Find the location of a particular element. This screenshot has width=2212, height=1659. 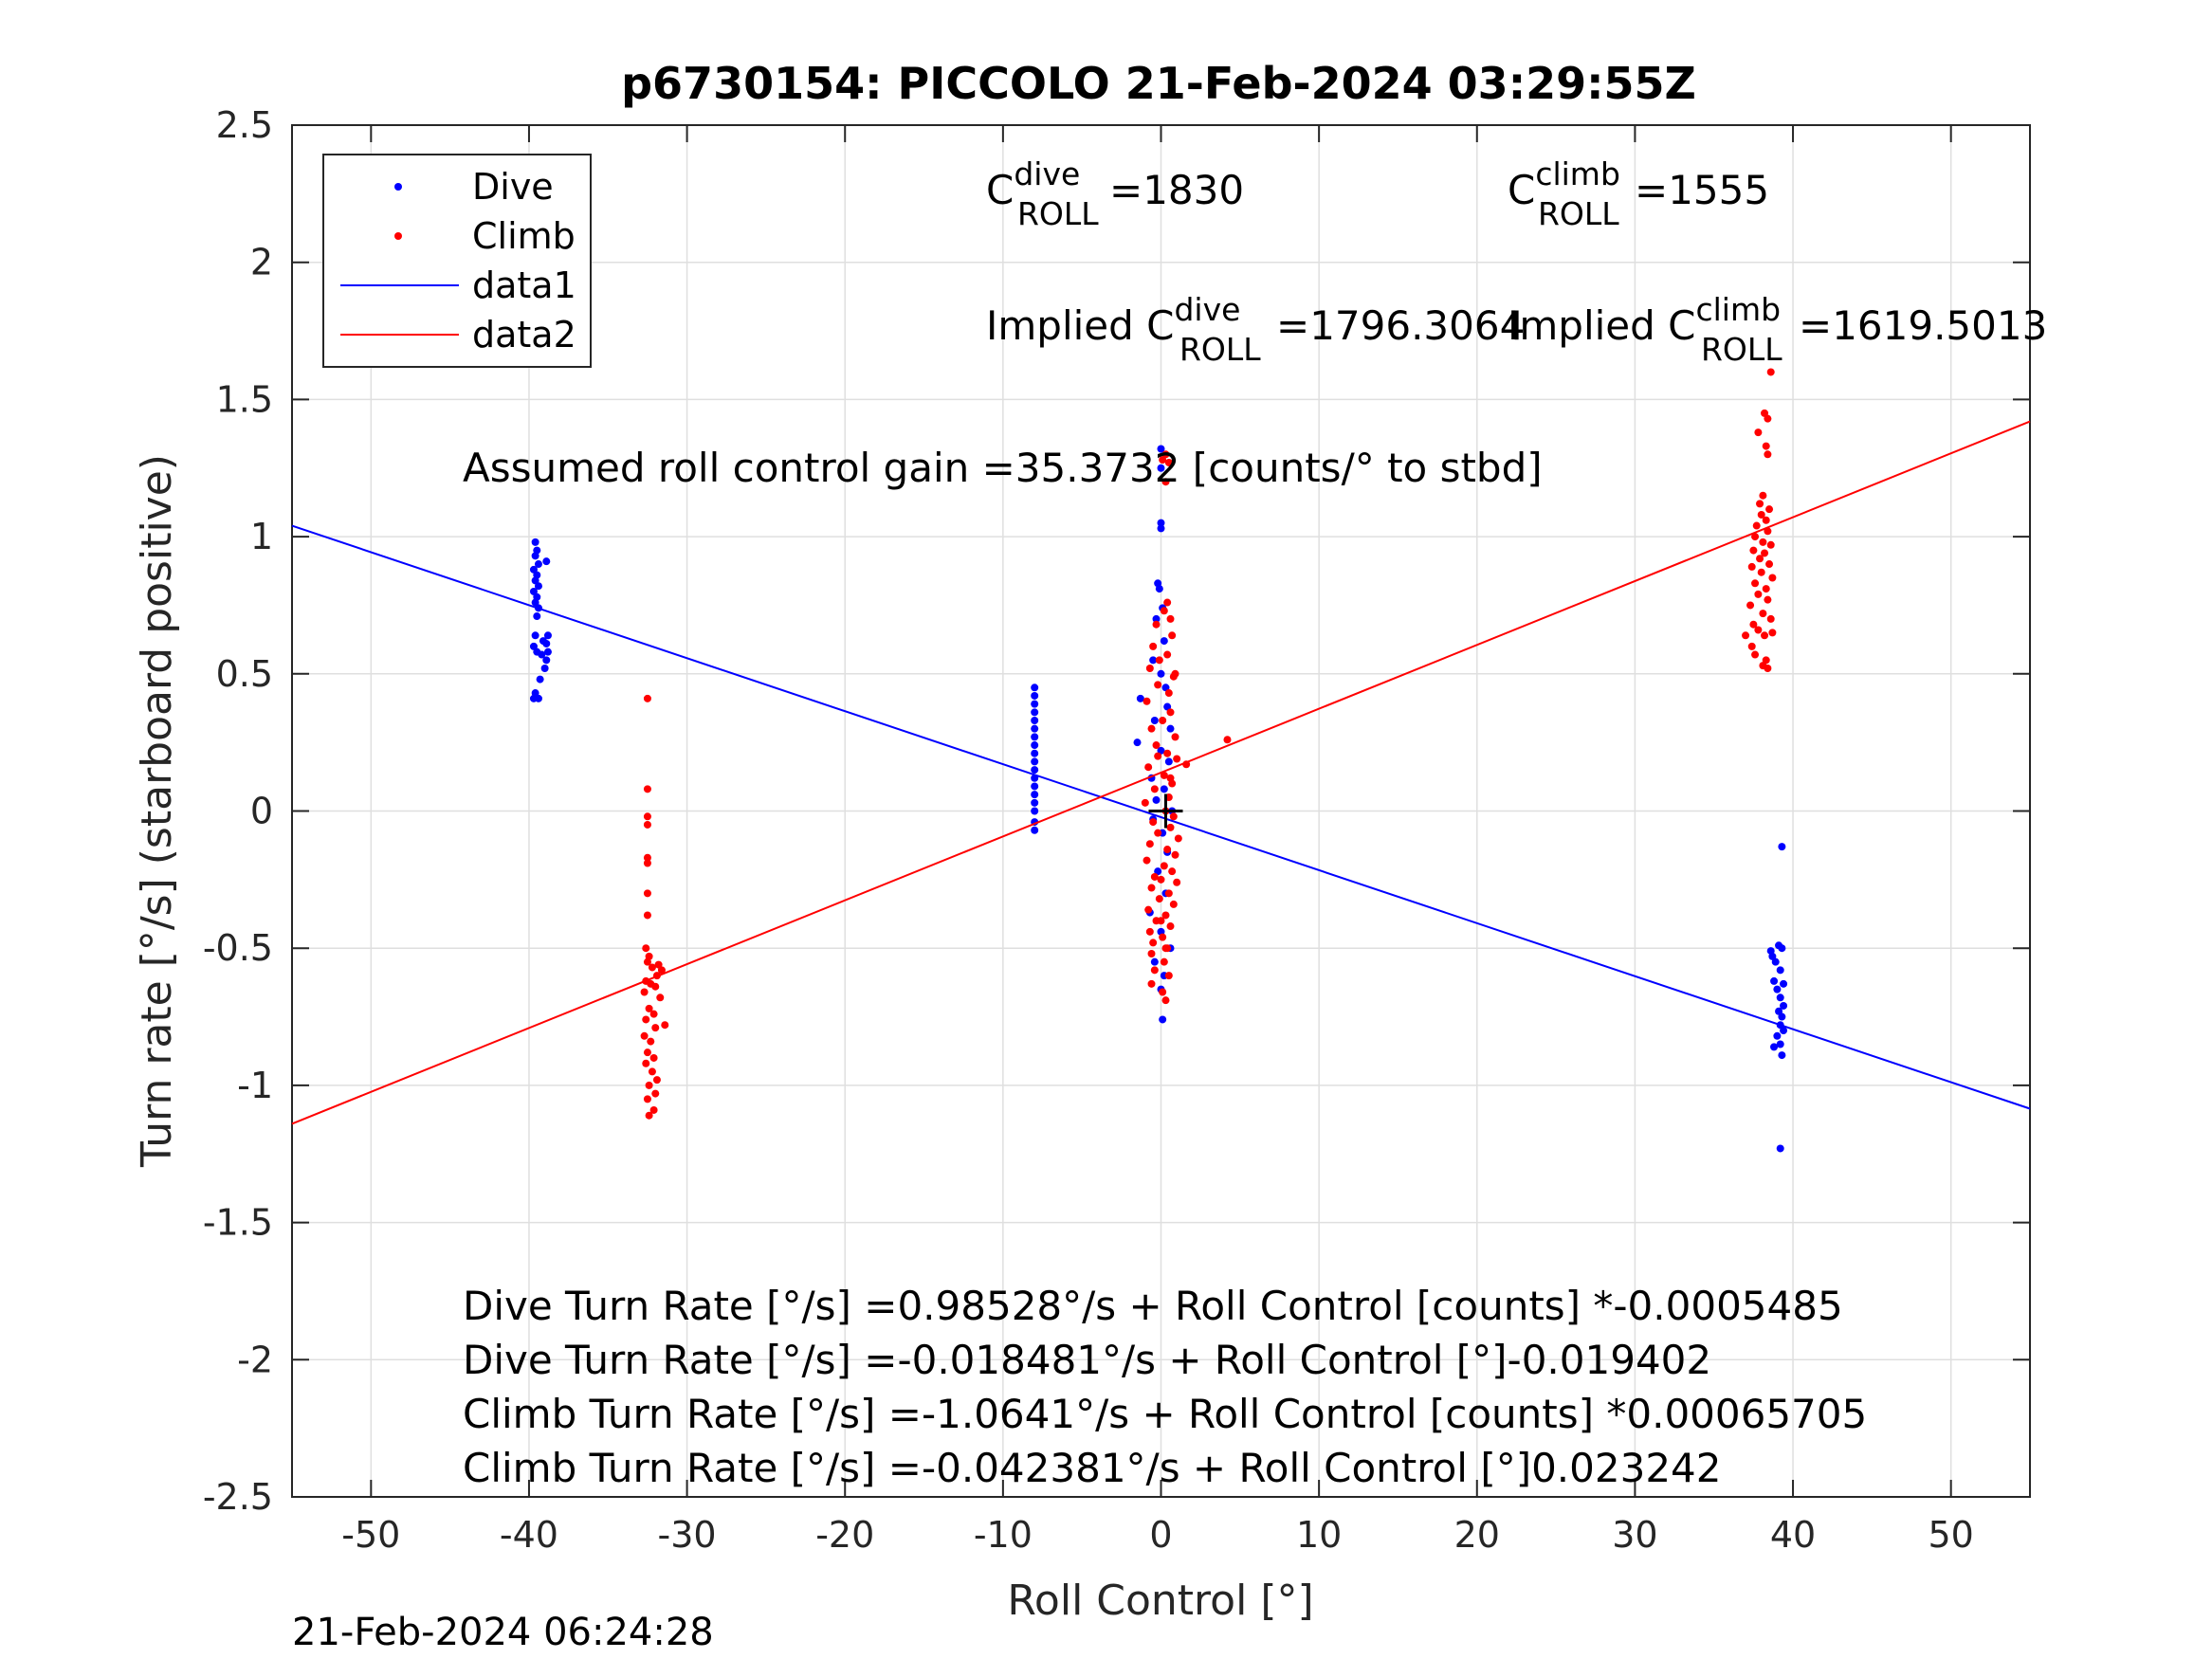

y-tick-label: -2 is located at coordinates (255, 1359).